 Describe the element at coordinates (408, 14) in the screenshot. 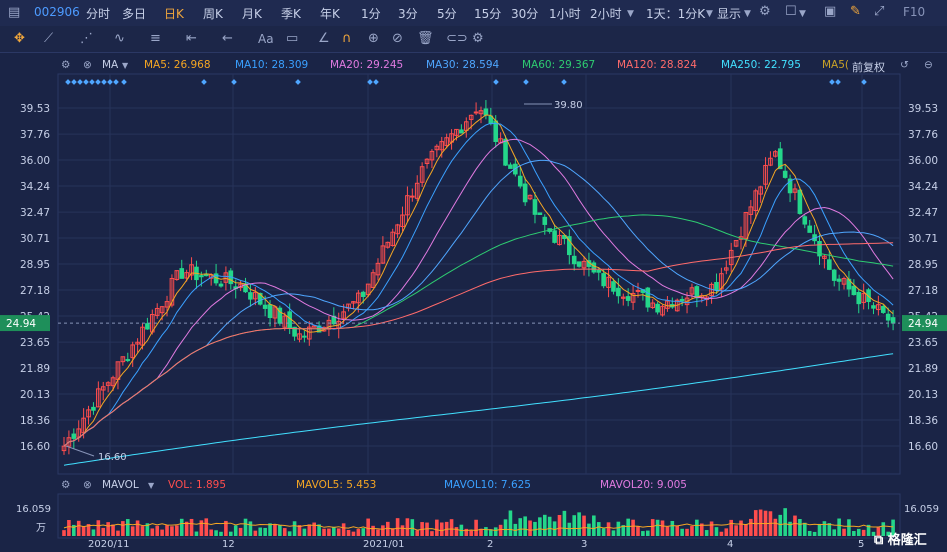

I see `tab-period-8: 3分` at that location.